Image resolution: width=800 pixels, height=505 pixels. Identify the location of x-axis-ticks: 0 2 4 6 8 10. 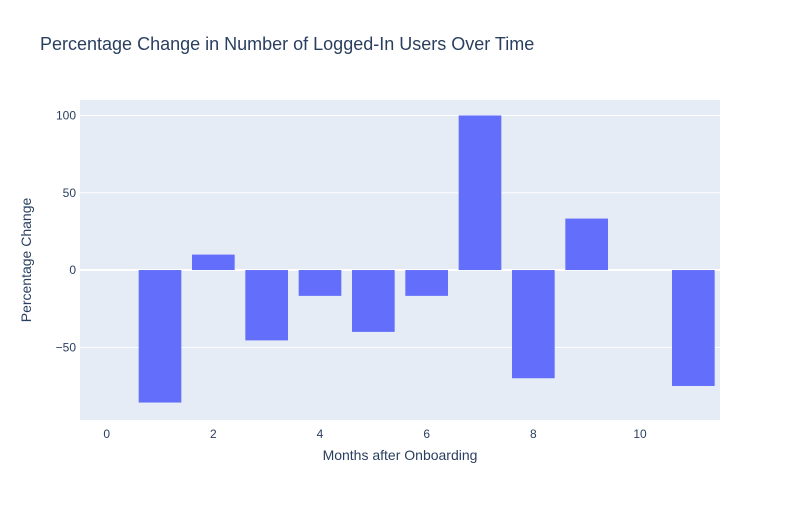
(375, 434).